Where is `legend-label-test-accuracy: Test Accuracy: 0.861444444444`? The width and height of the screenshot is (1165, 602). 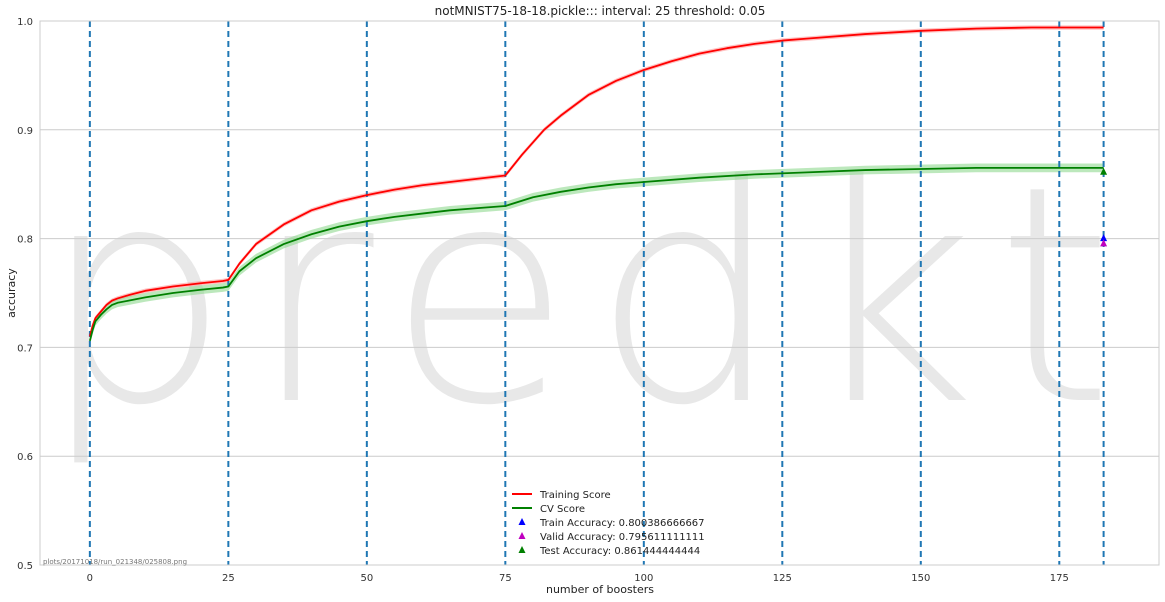
legend-label-test-accuracy: Test Accuracy: 0.861444444444 is located at coordinates (619, 551).